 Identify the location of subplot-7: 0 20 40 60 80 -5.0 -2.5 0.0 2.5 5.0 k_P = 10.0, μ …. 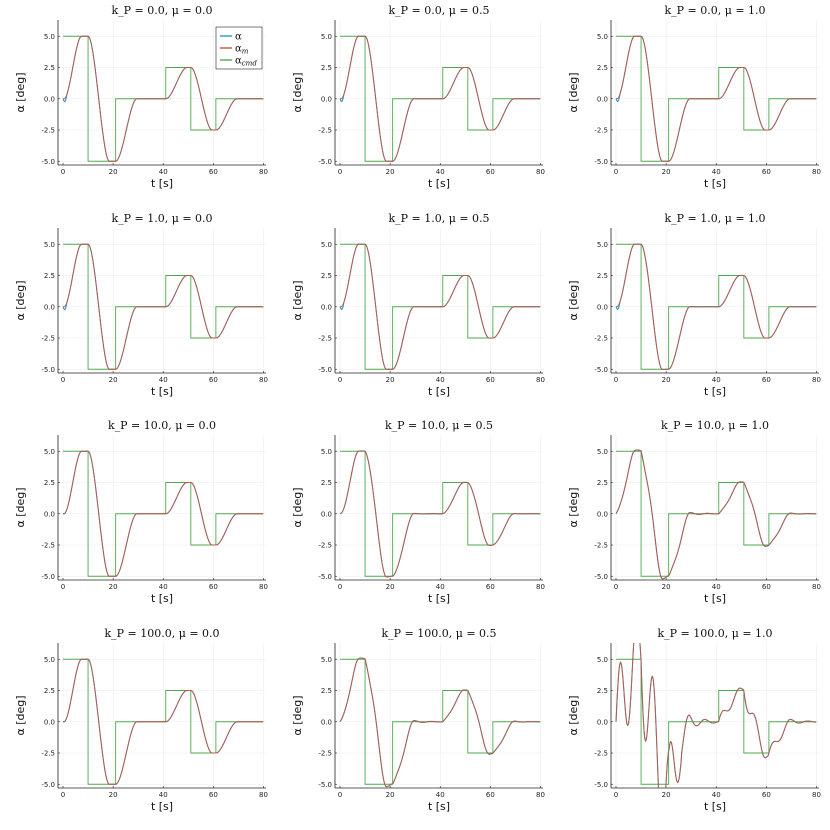
(141, 512).